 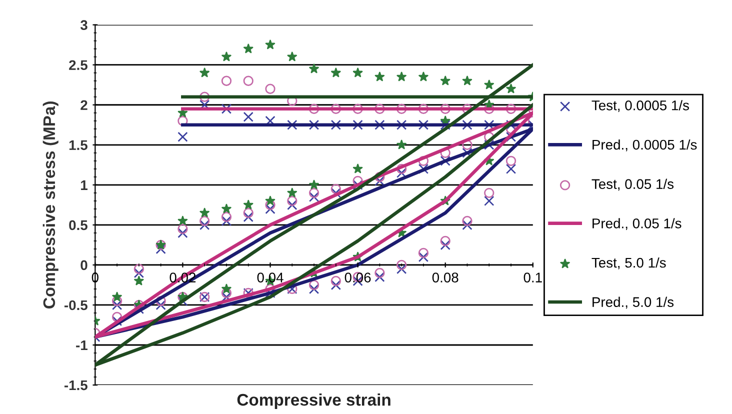 I want to click on y-tick-label: -1.5, so click(x=76, y=385).